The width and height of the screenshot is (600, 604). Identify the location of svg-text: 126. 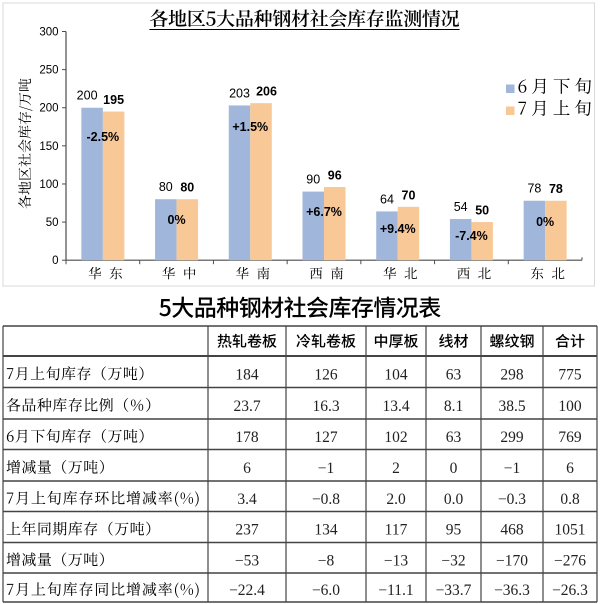
(326, 374).